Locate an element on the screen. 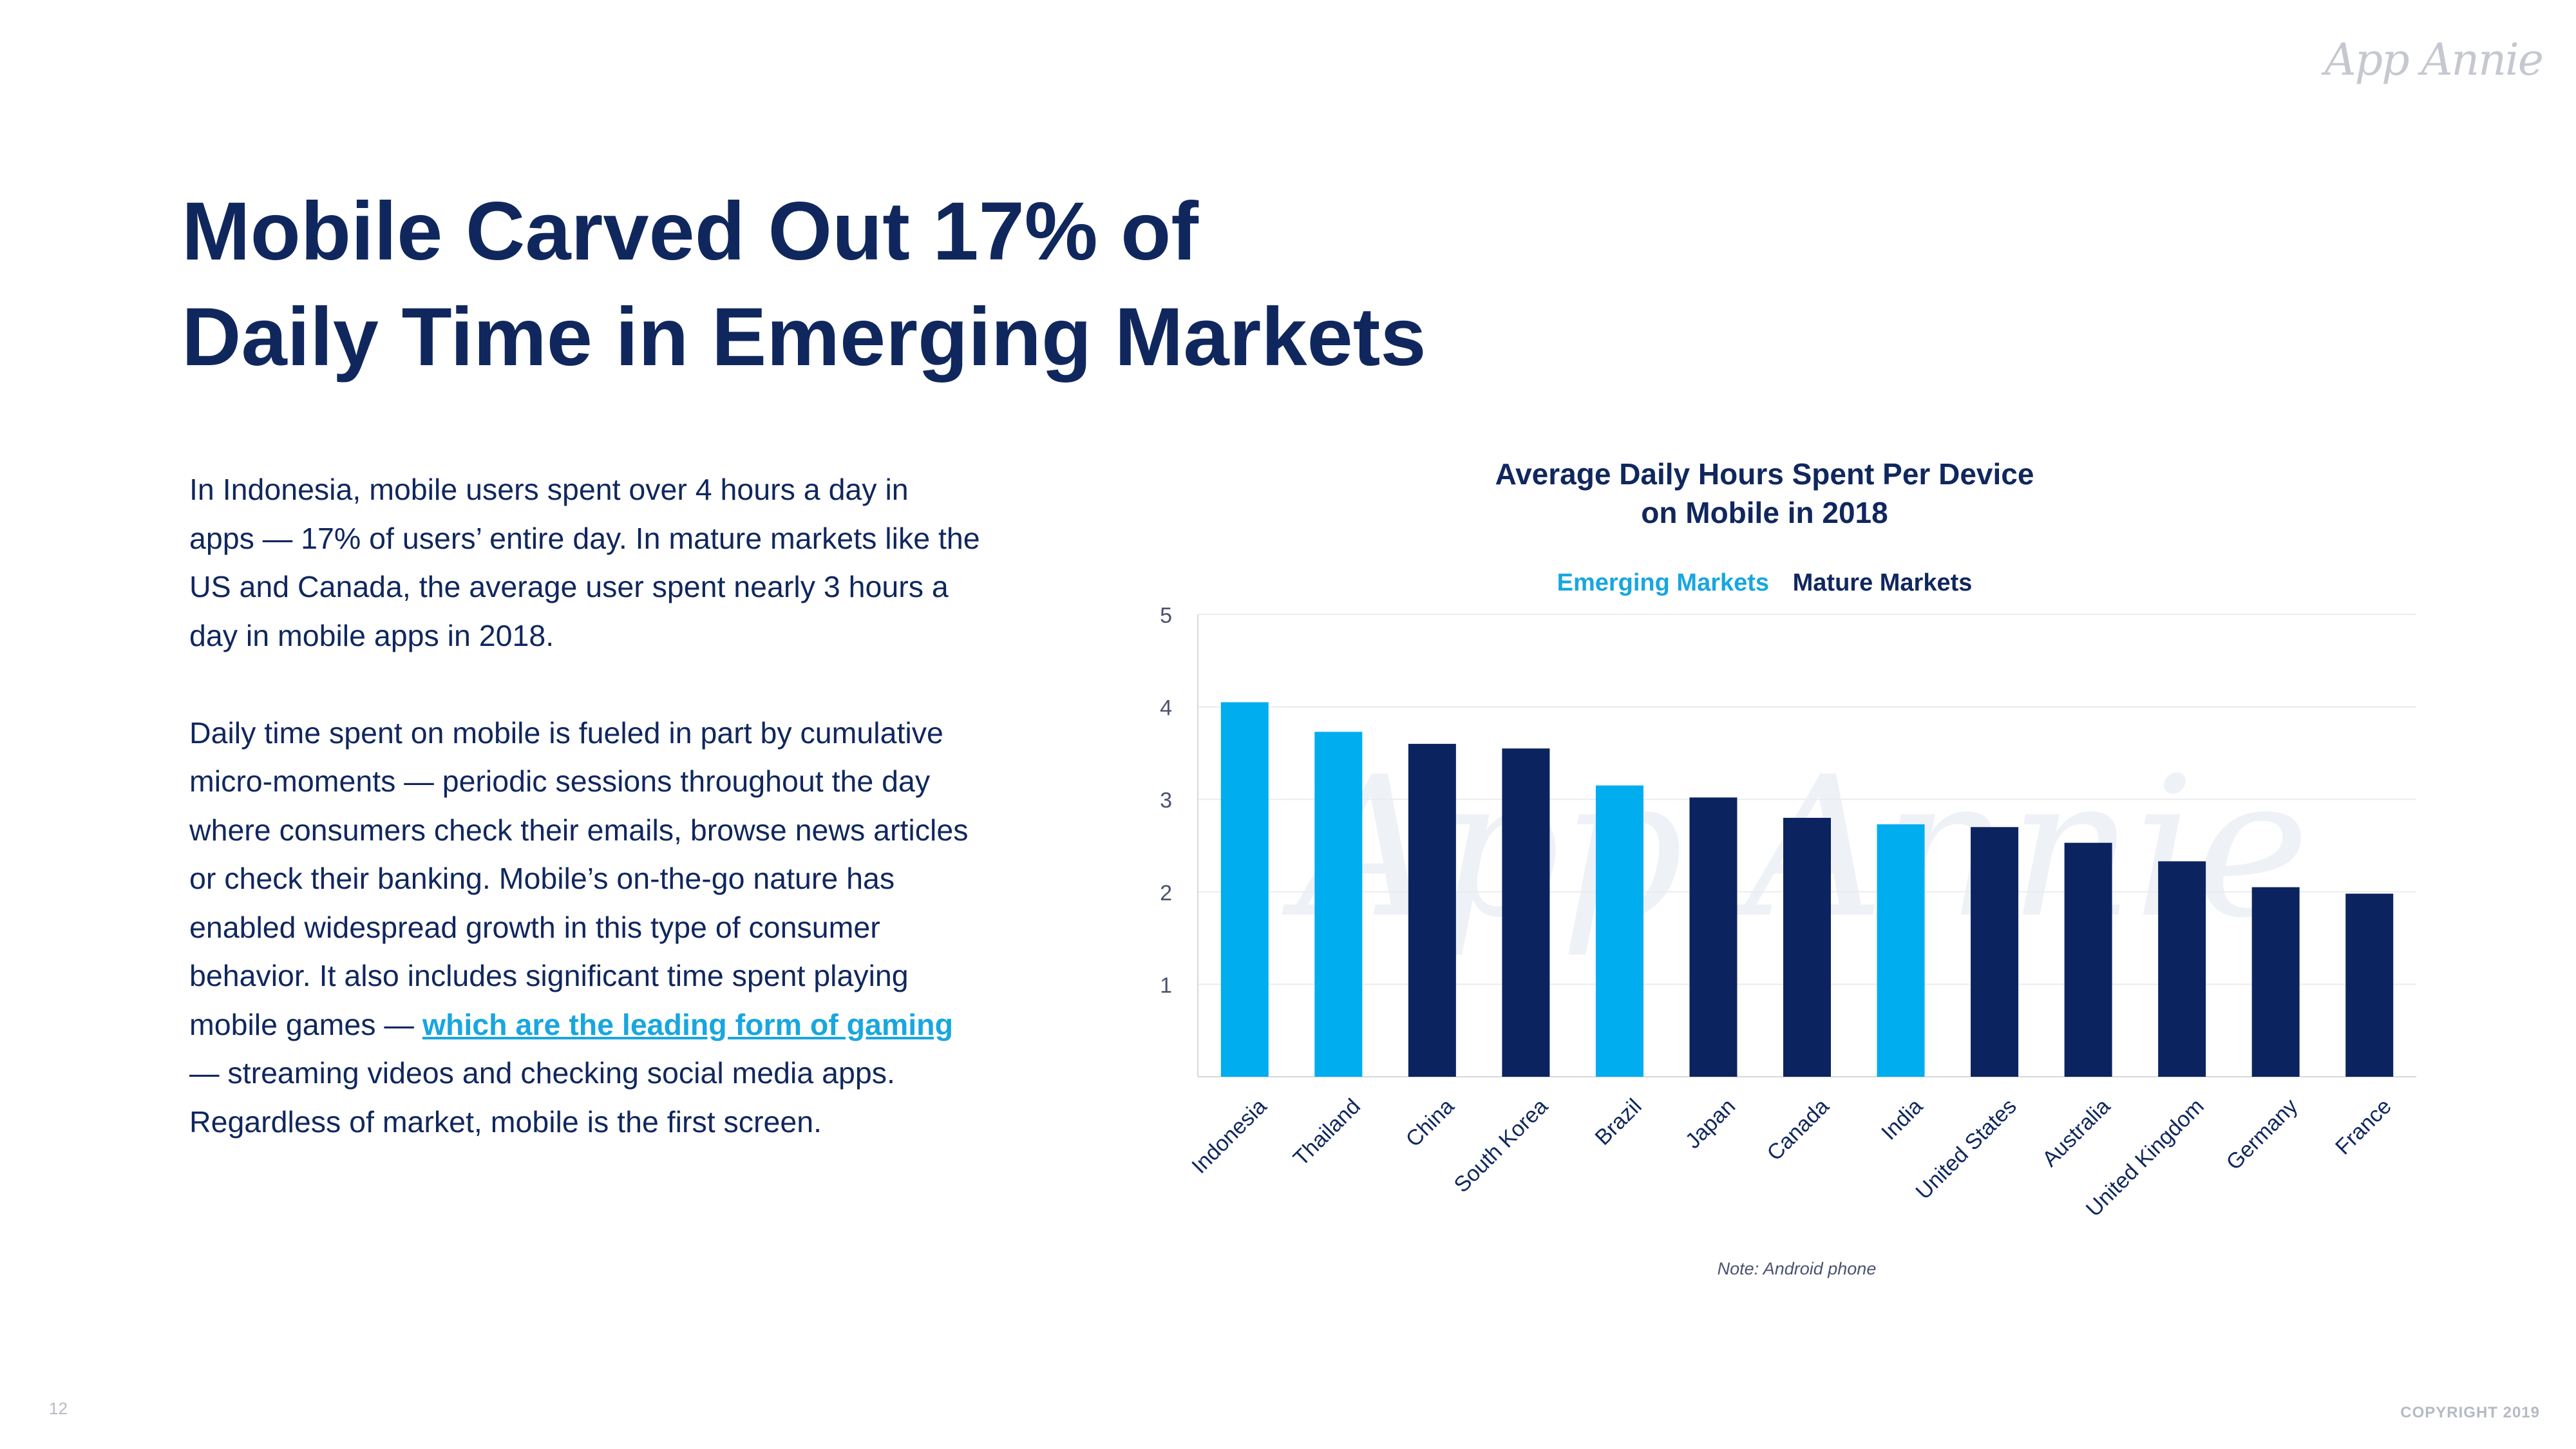  y-tick-label: 4 is located at coordinates (1166, 709).